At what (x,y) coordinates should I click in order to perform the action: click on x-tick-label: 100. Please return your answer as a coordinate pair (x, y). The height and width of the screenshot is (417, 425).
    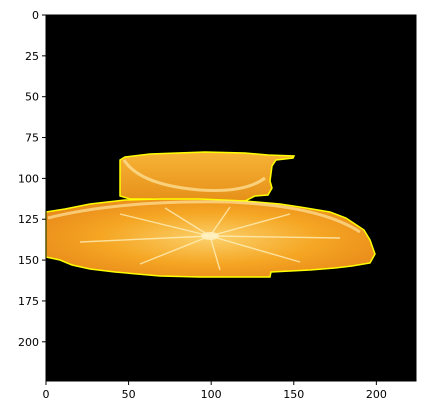
    Looking at the image, I should click on (211, 394).